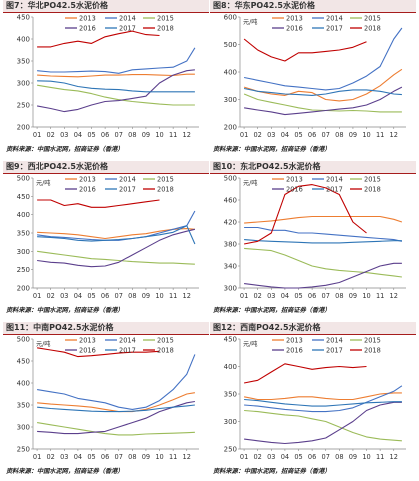  I want to click on chart-title-bar: 图12：西南PO42.5水泥价格, so click(313, 328).